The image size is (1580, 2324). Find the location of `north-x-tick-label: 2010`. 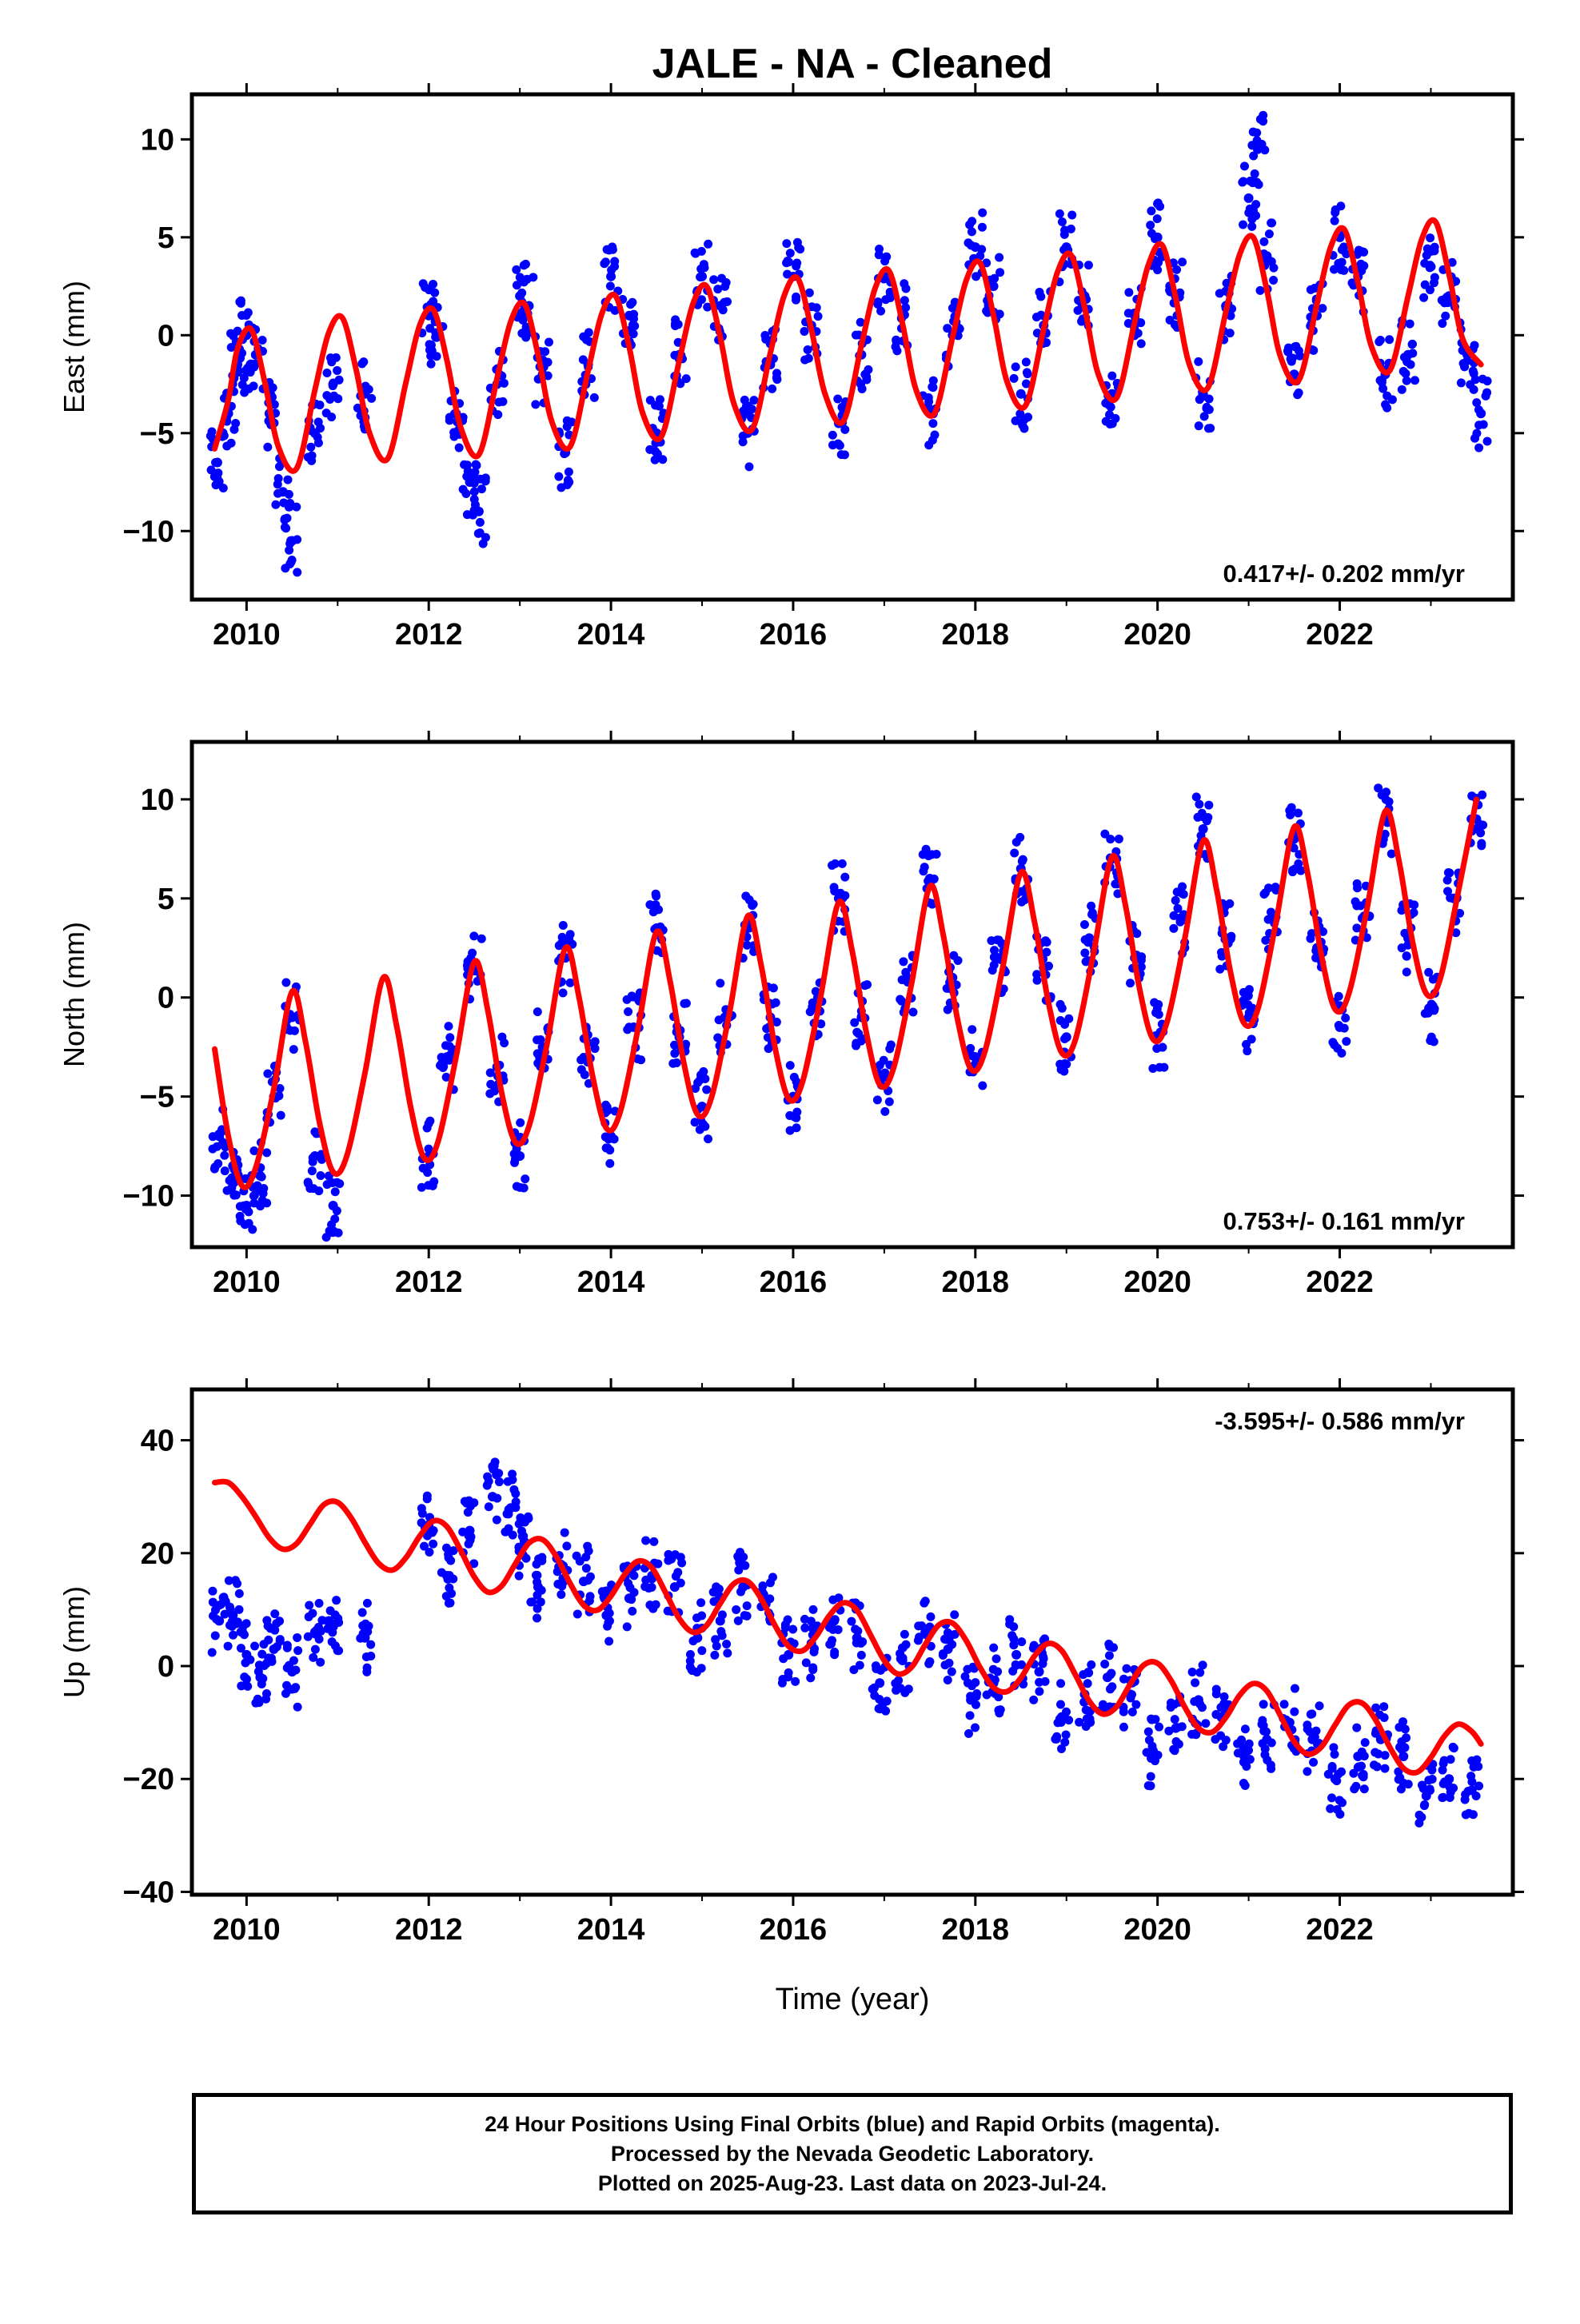

north-x-tick-label: 2010 is located at coordinates (247, 1283).